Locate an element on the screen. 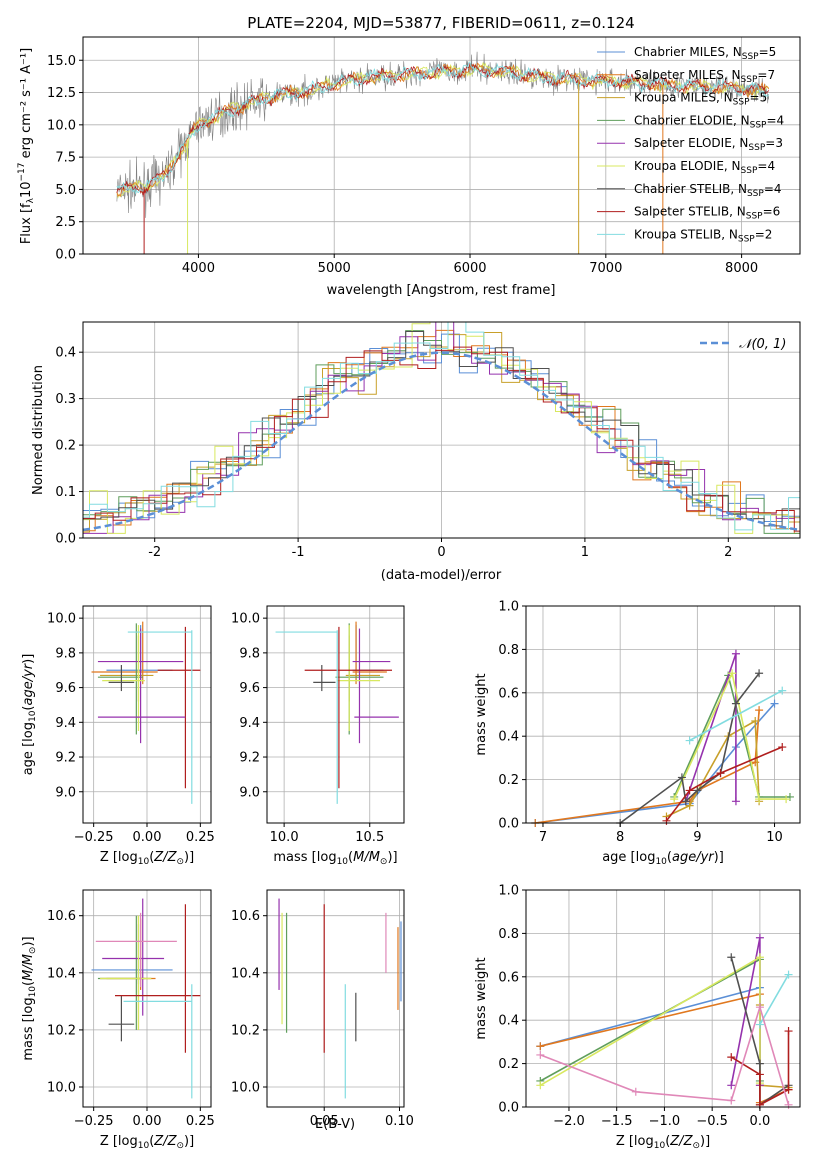 Image resolution: width=819 pixels, height=1170 pixels. y-axis-label: Normed distribution is located at coordinates (38, 430).